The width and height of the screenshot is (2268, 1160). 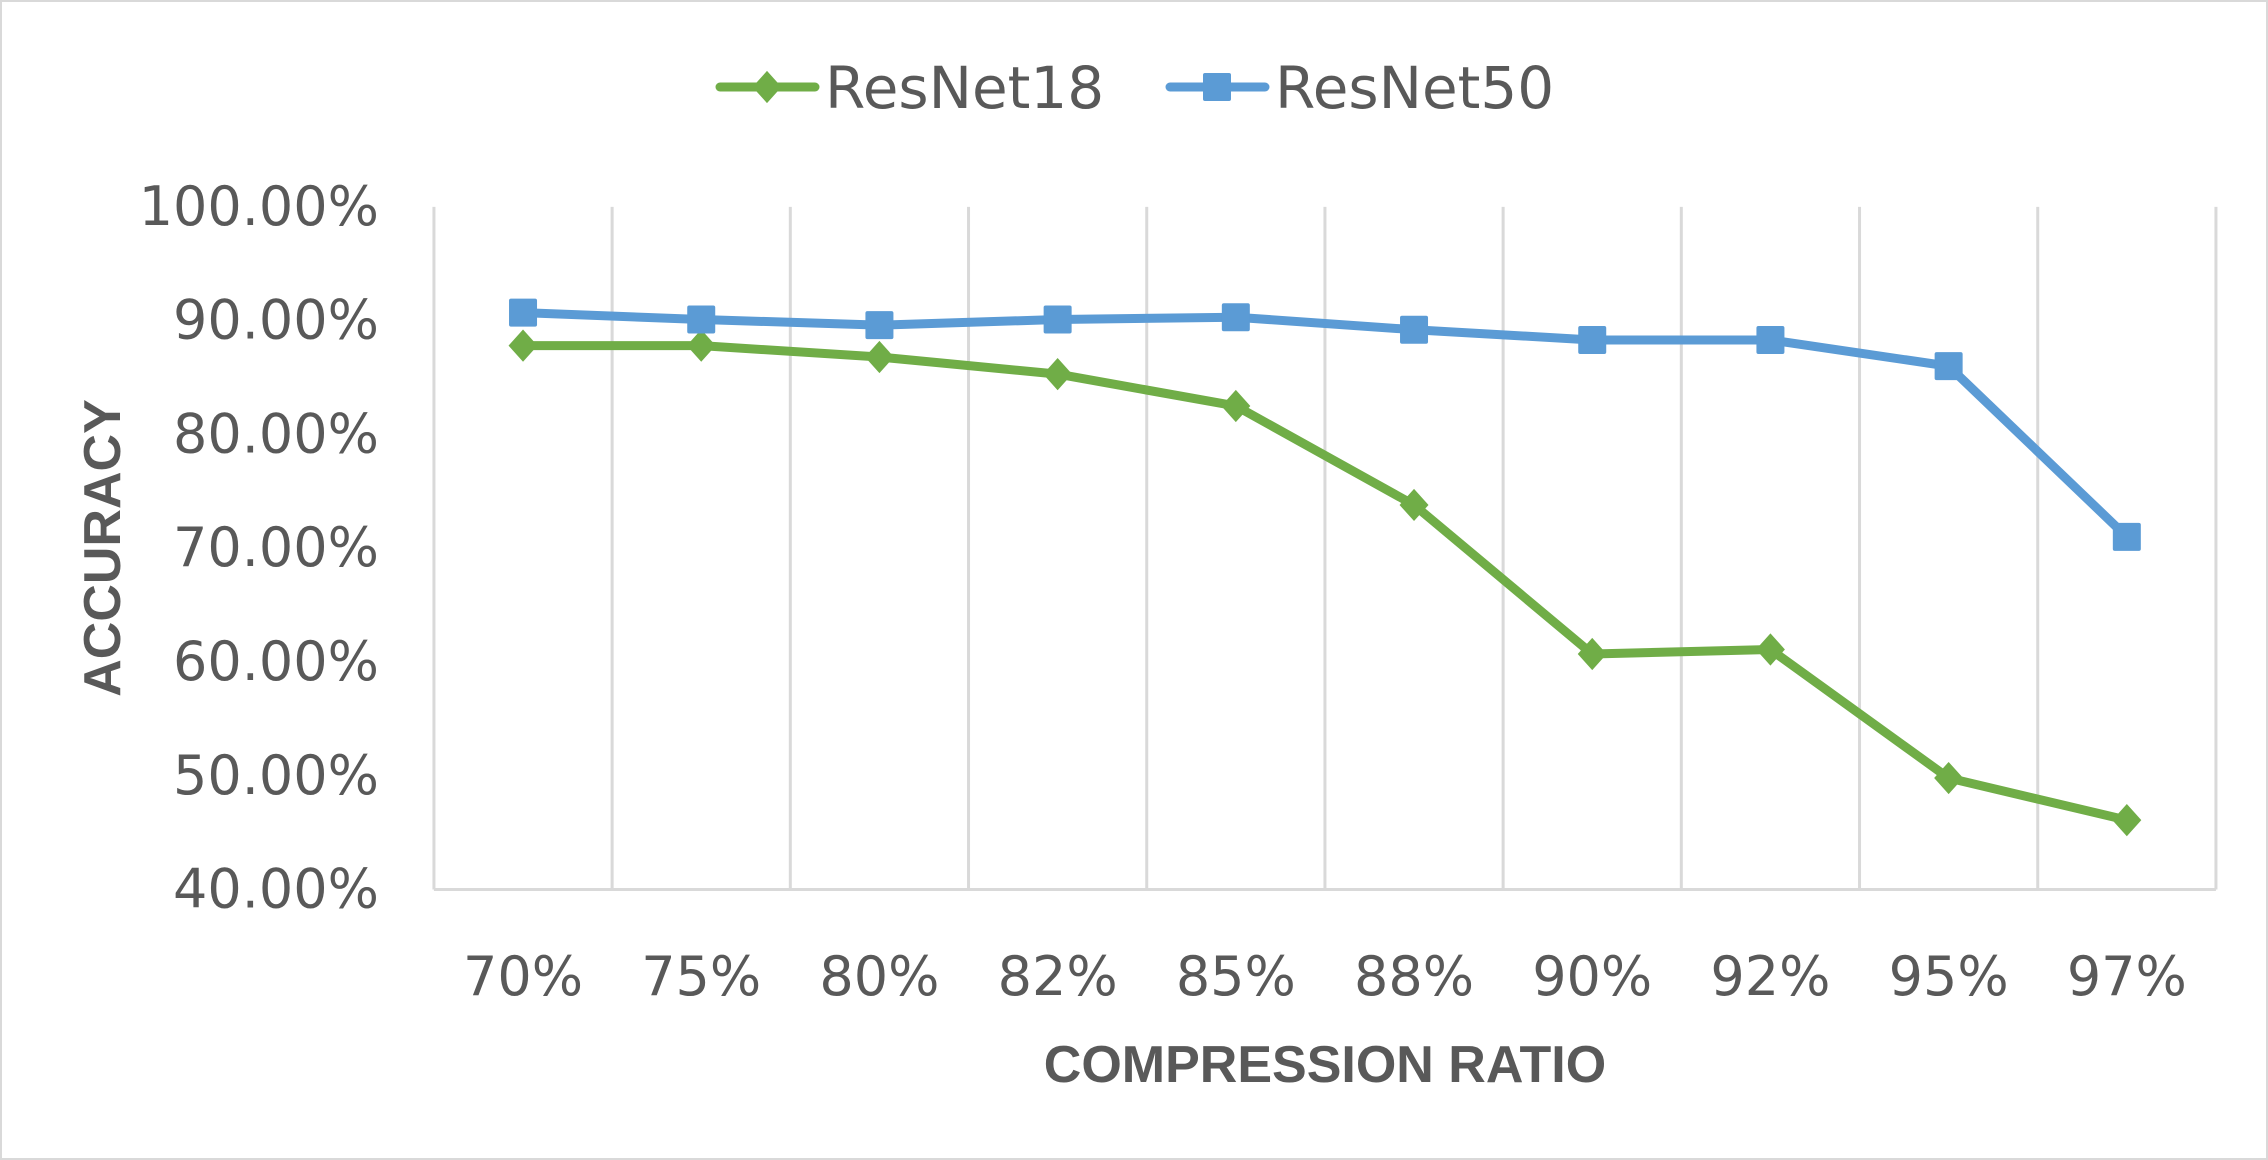 What do you see at coordinates (523, 976) in the screenshot?
I see `x-tick-label: 70%` at bounding box center [523, 976].